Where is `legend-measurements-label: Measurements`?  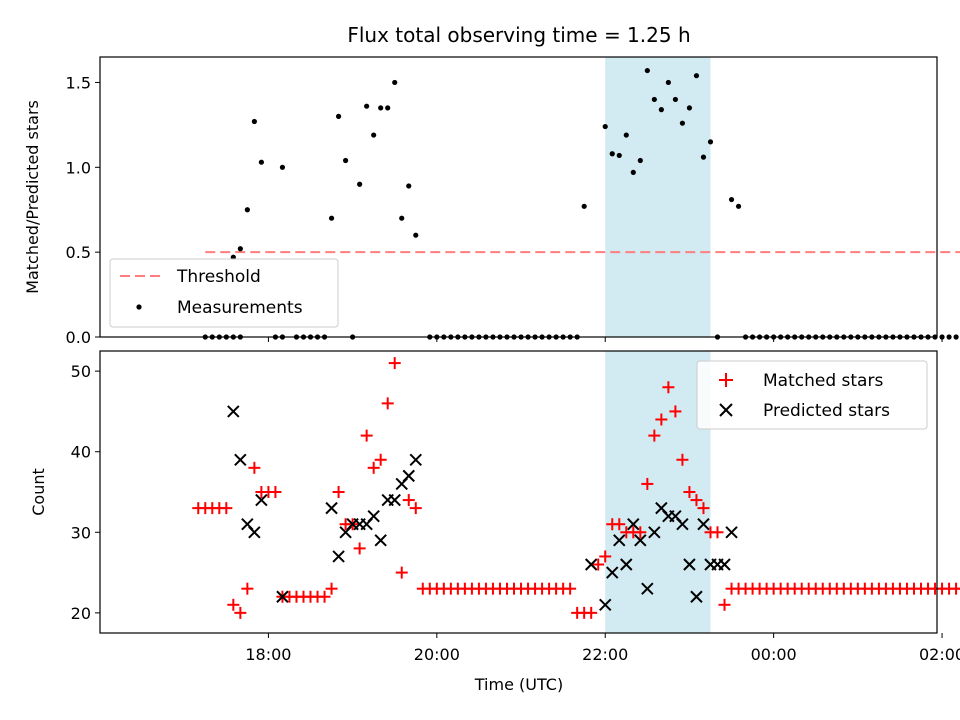
legend-measurements-label: Measurements is located at coordinates (240, 308).